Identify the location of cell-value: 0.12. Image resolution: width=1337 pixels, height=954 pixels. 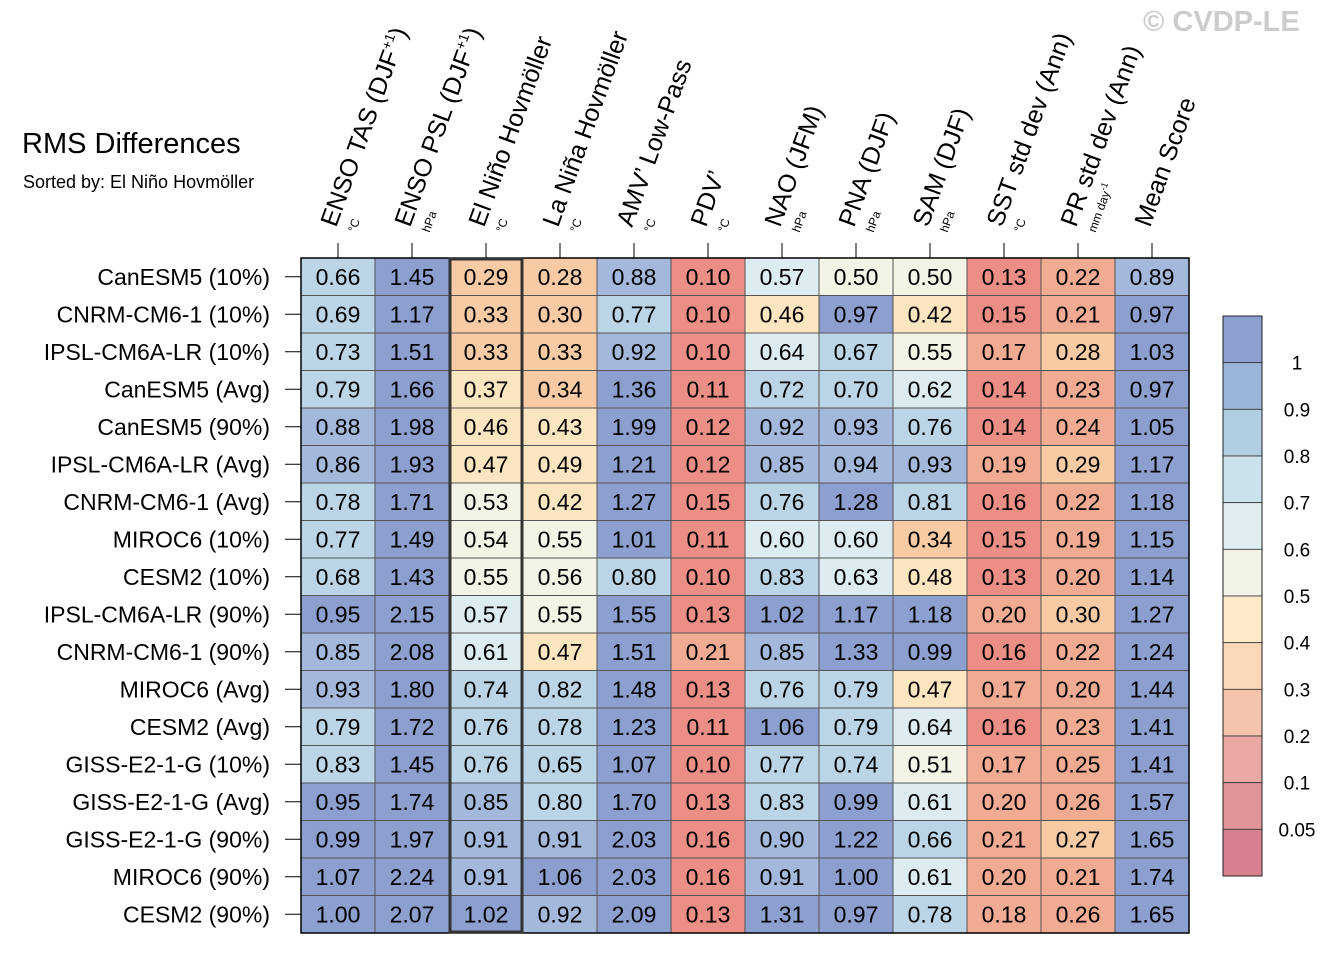
(708, 464).